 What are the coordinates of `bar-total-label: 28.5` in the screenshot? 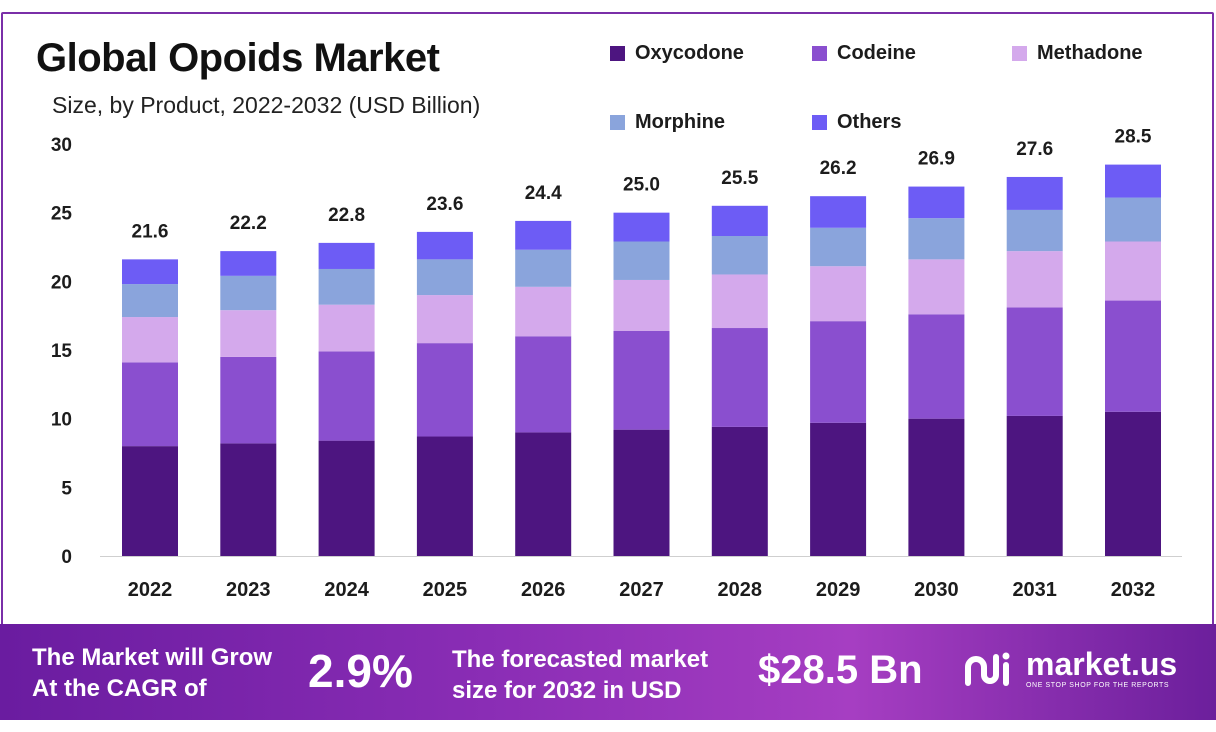 It's located at (1133, 137).